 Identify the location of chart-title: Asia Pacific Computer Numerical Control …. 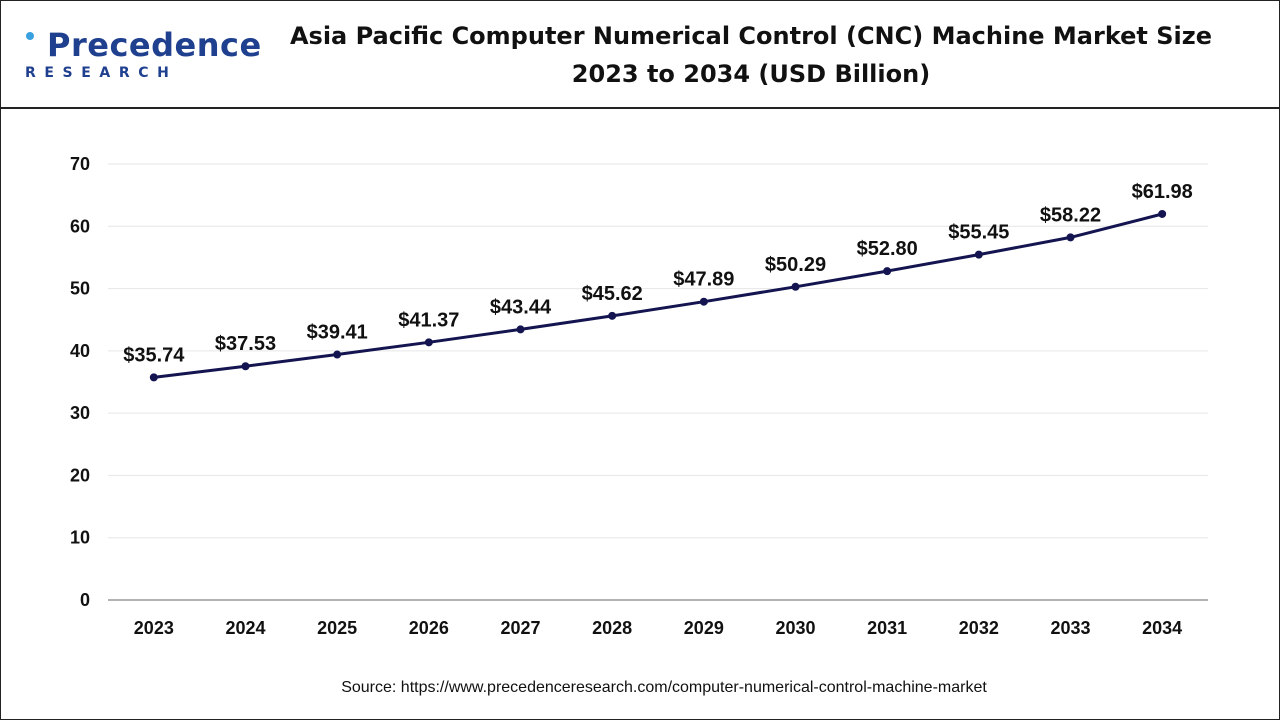
(751, 55).